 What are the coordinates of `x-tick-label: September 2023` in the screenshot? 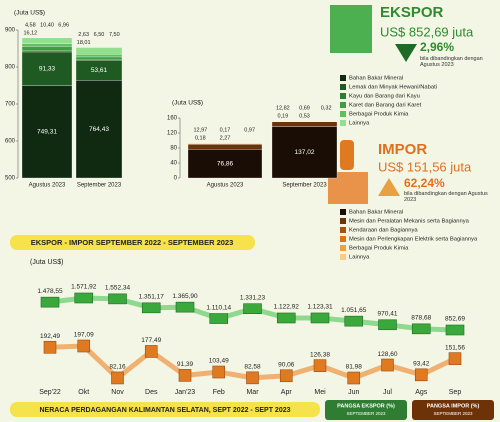 It's located at (304, 186).